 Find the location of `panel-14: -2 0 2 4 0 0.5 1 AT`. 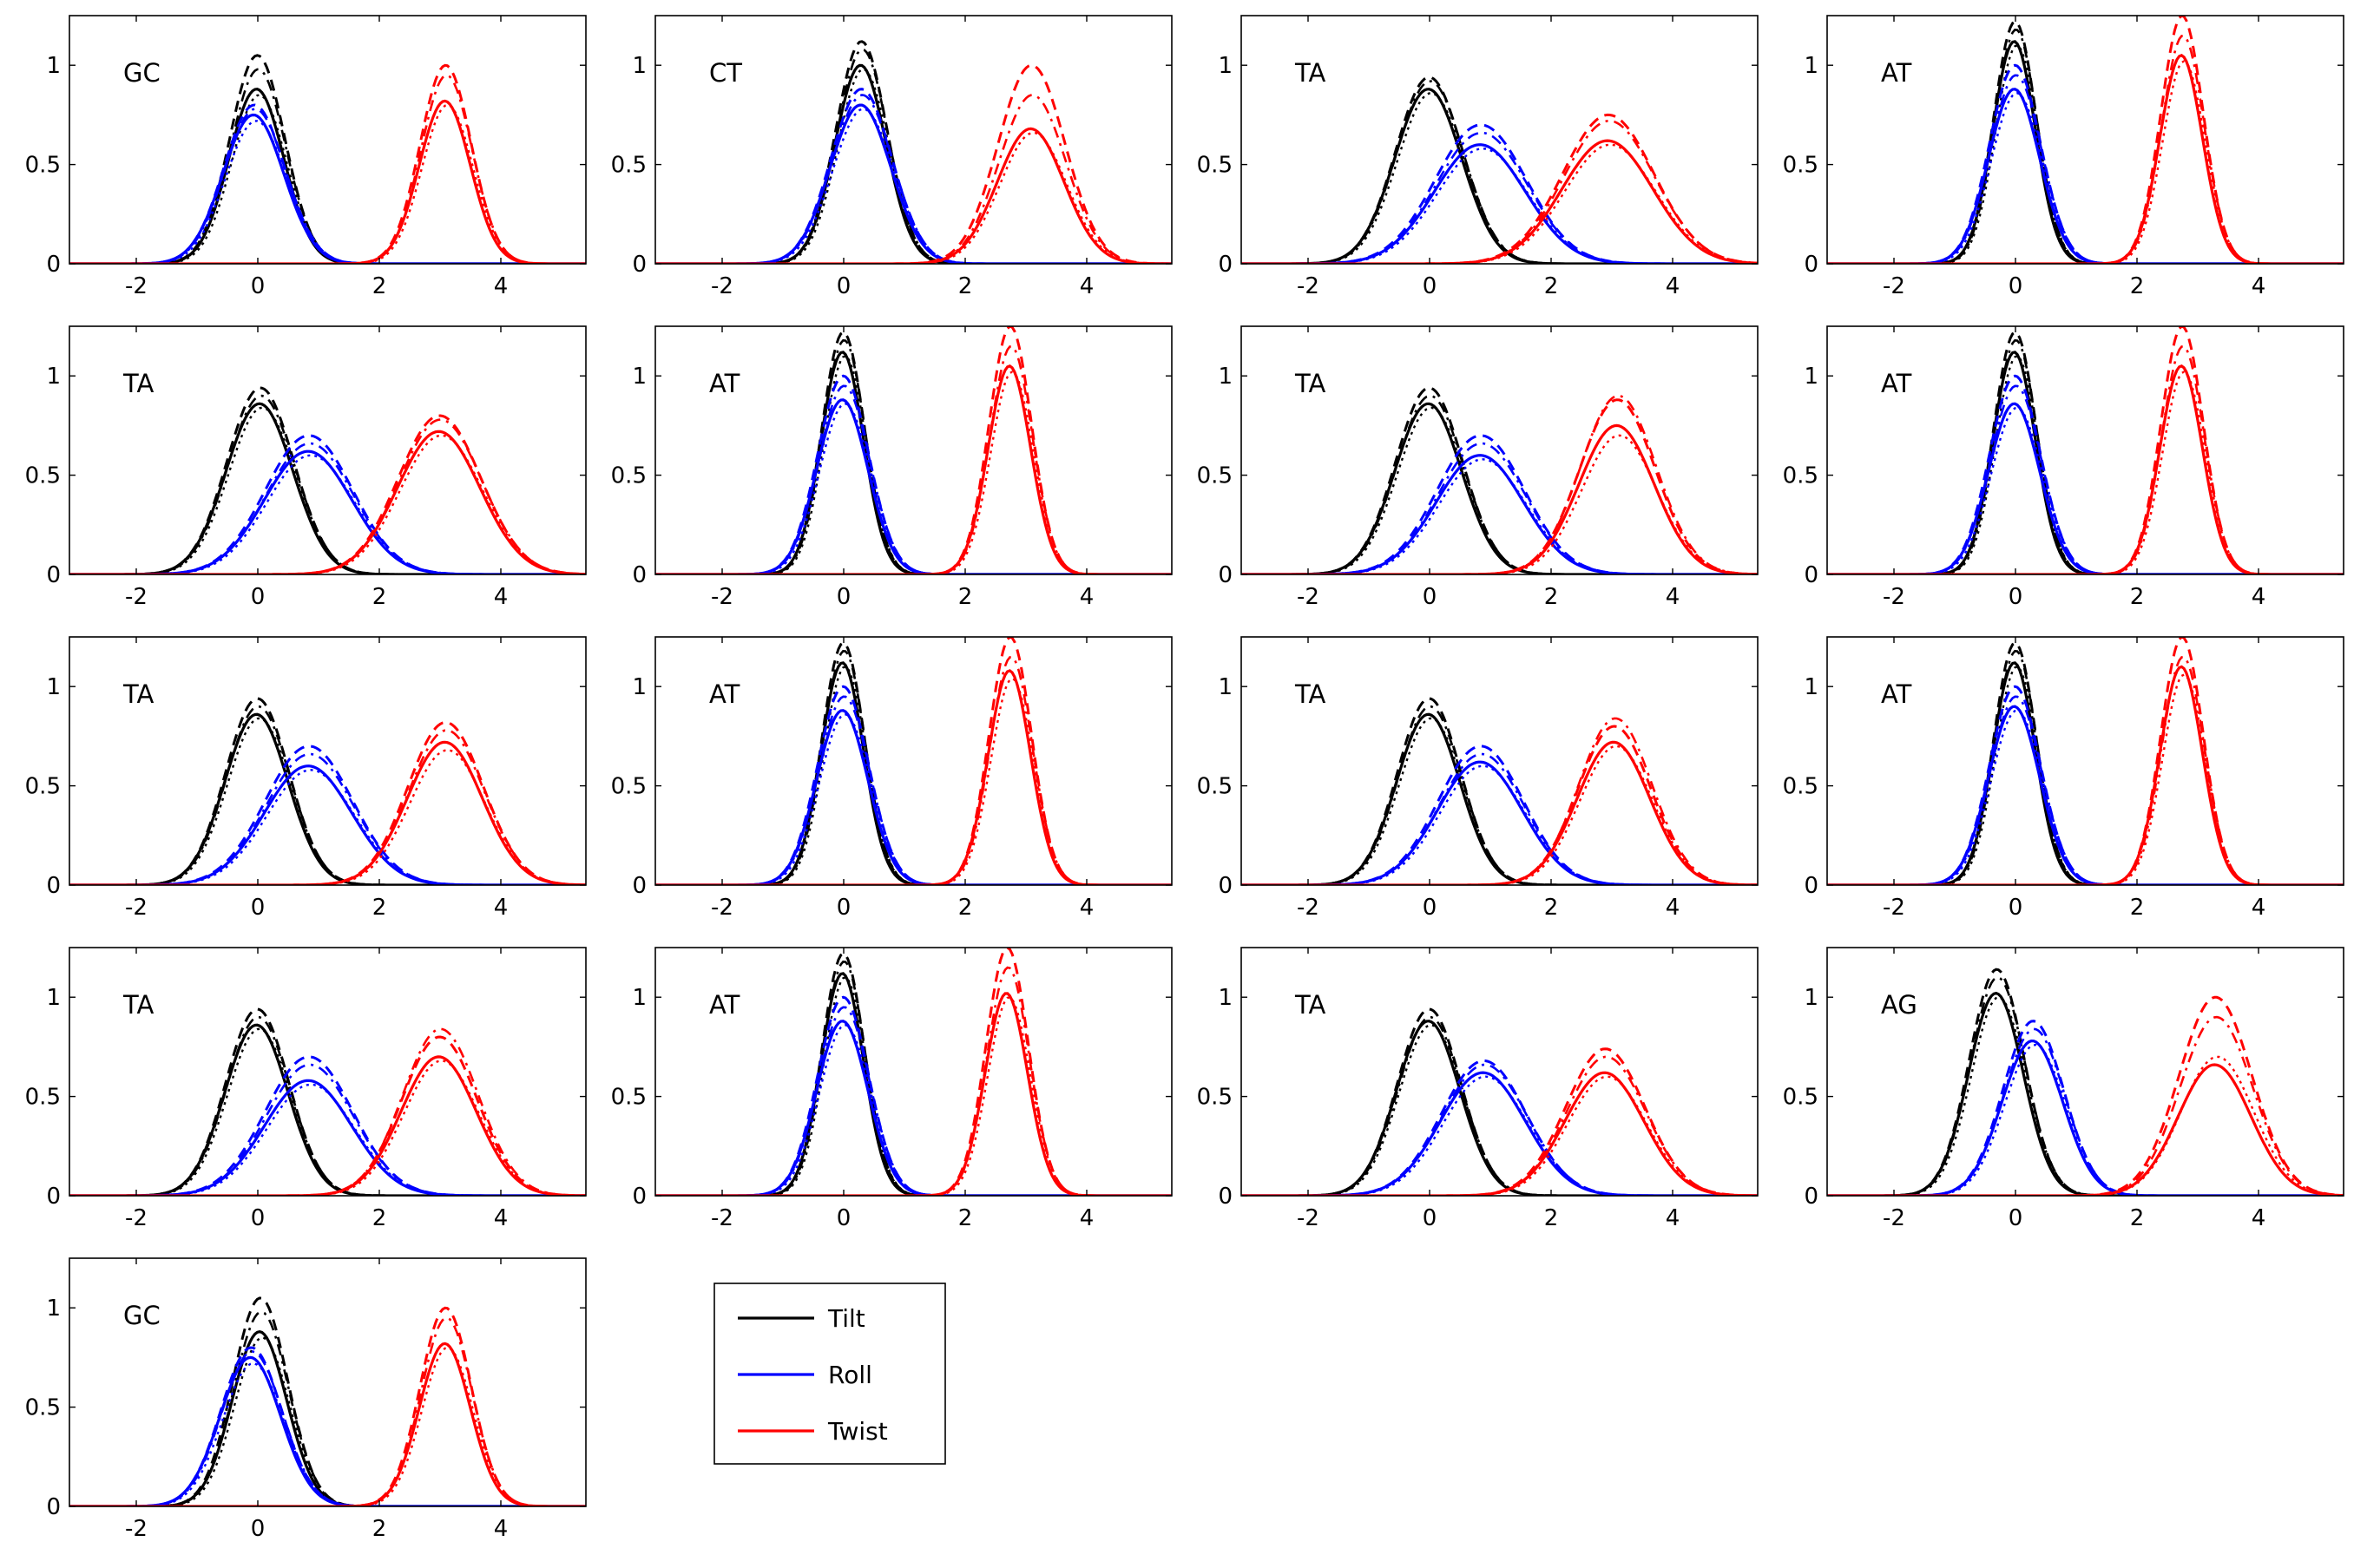

panel-14: -2 0 2 4 0 0.5 1 AT is located at coordinates (892, 1089).